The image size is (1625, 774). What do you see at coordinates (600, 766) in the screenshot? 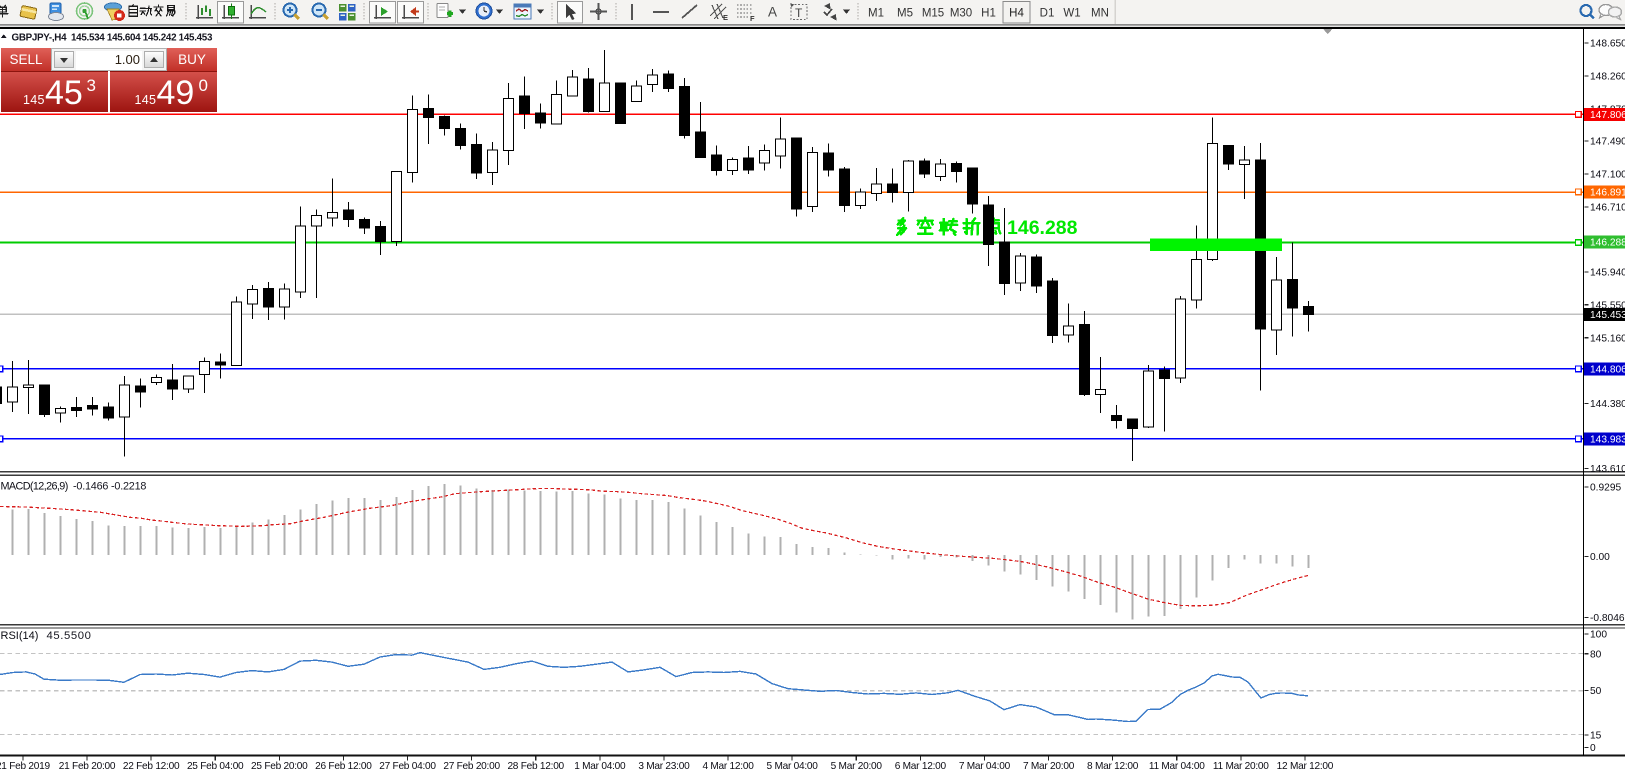
I see `svg-text: 1 Mar 04:00` at bounding box center [600, 766].